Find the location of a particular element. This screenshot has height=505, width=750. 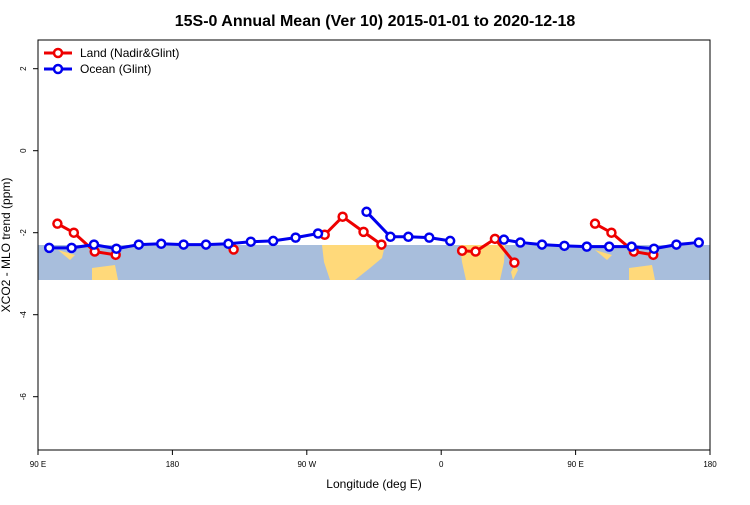

y-tick-label: -6 is located at coordinates (23, 397).